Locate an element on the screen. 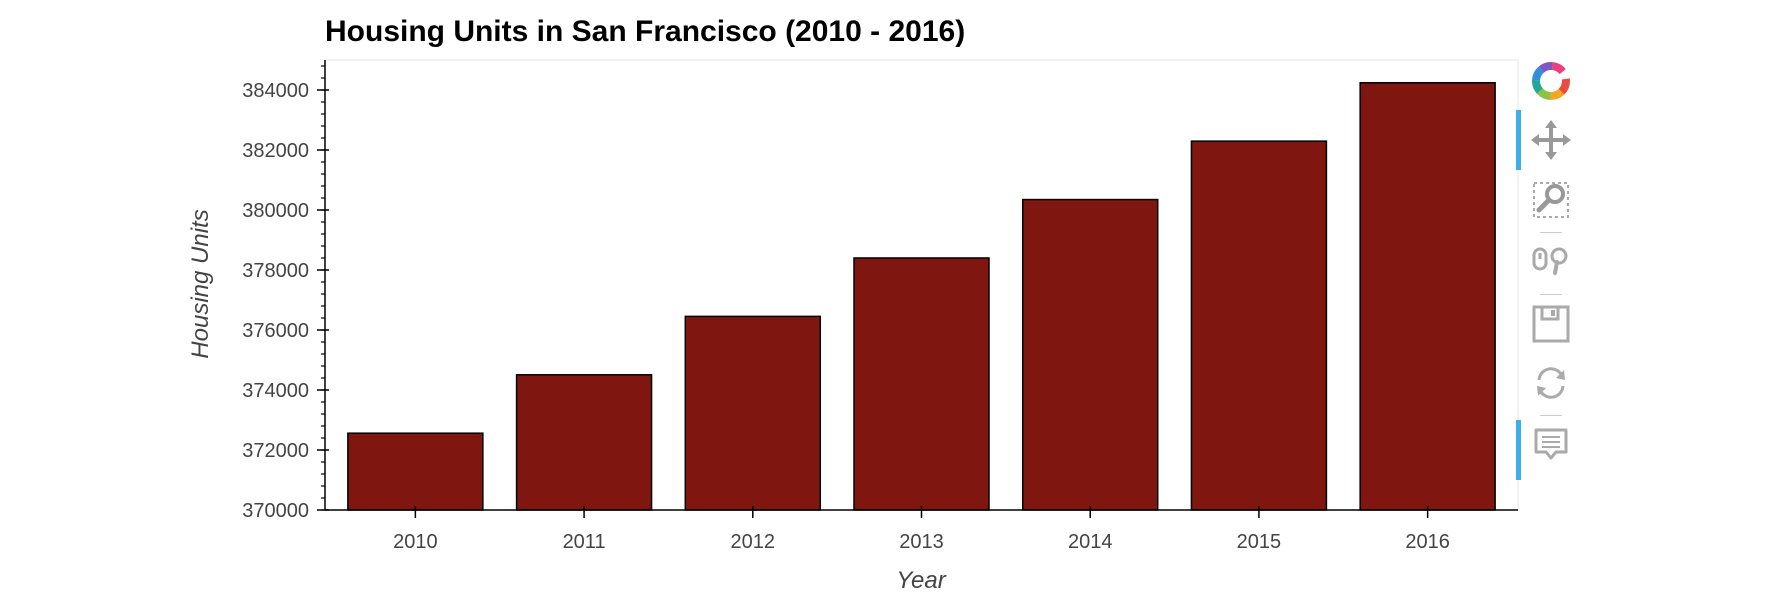  bokeh-logo-icon is located at coordinates (1551, 81).